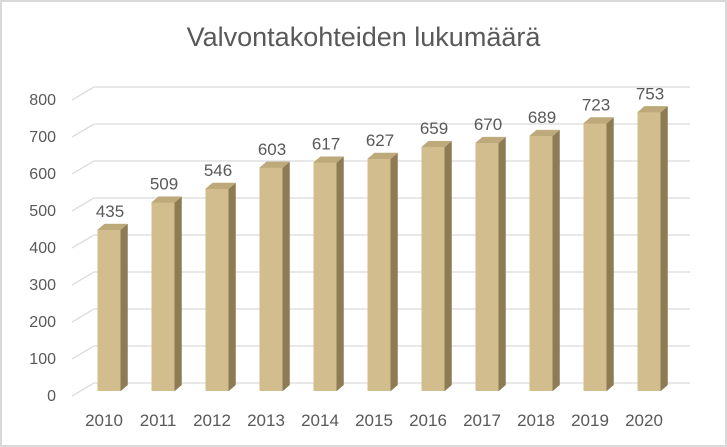  Describe the element at coordinates (42, 137) in the screenshot. I see `y-axis-label: 700` at that location.